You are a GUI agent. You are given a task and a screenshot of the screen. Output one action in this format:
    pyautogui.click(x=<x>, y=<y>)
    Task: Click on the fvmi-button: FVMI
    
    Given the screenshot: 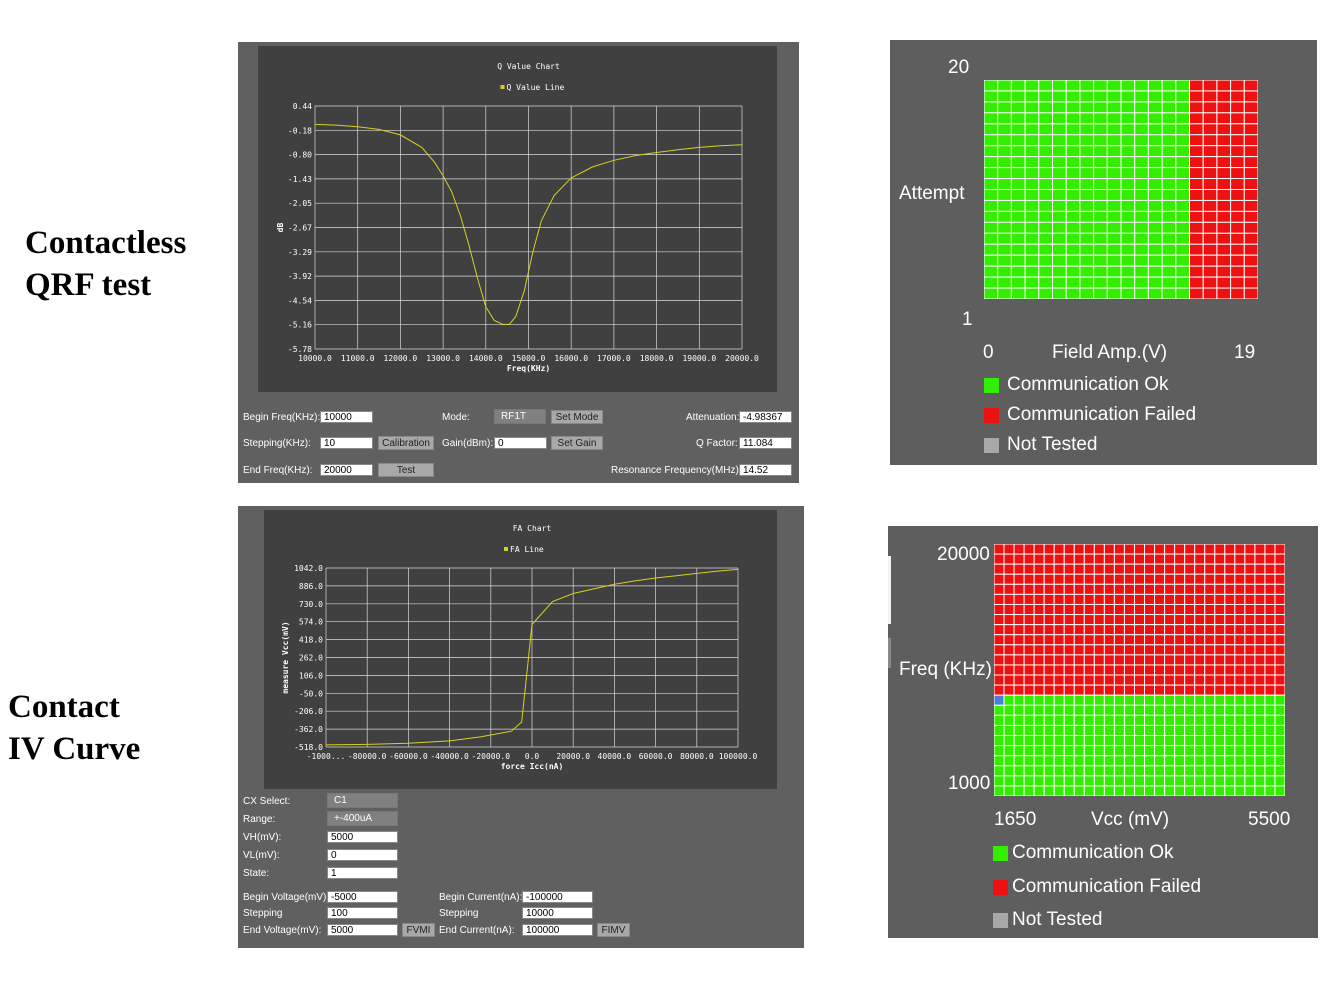 What is the action you would take?
    pyautogui.click(x=418, y=930)
    